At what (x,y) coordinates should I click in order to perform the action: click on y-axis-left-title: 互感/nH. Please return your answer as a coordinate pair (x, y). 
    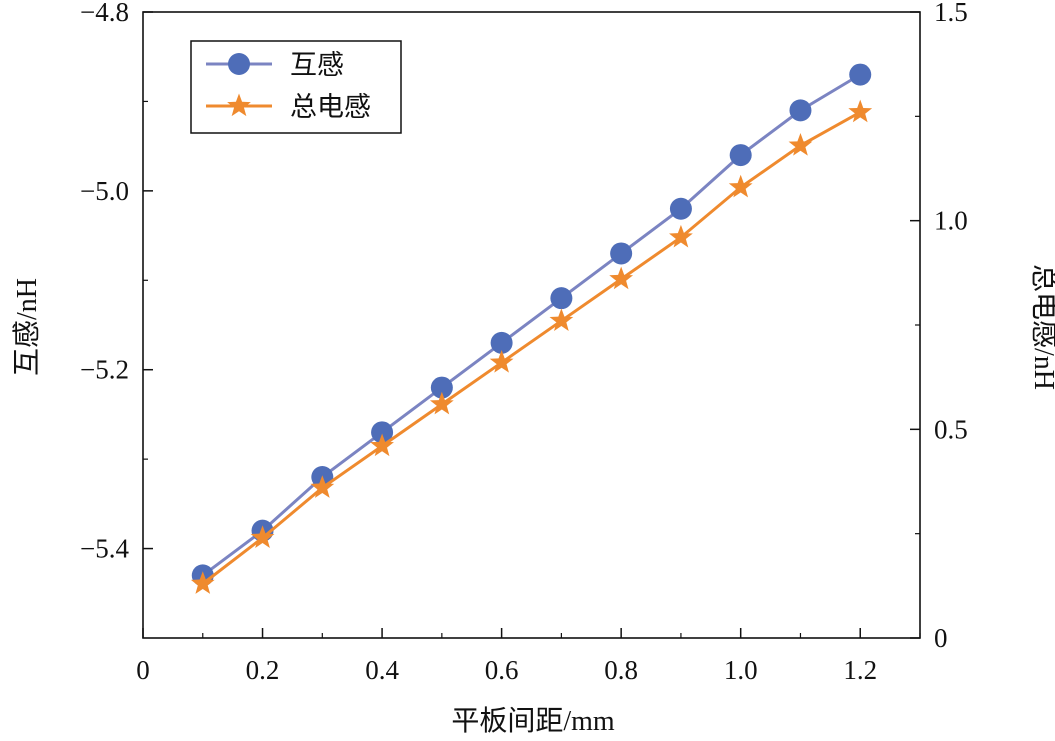
    Looking at the image, I should click on (27, 327).